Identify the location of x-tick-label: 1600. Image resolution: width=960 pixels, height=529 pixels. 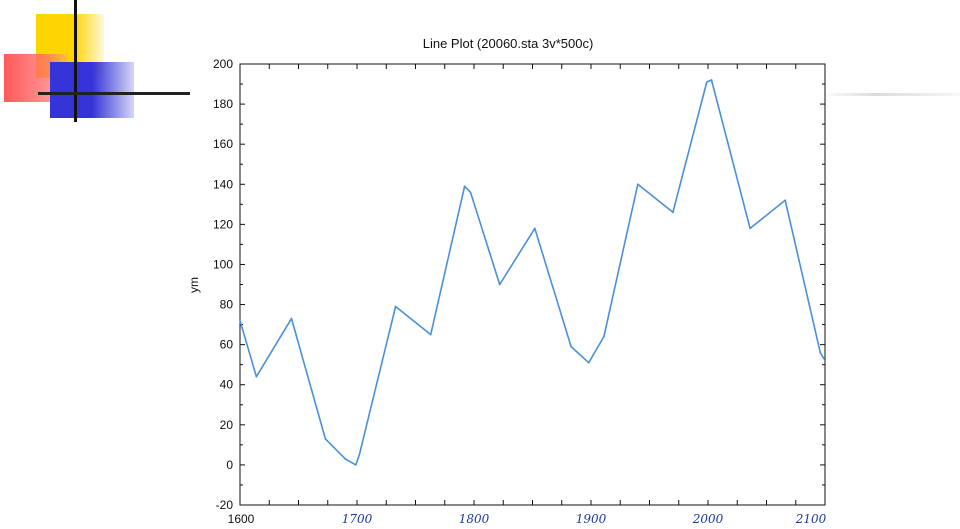
(241, 519).